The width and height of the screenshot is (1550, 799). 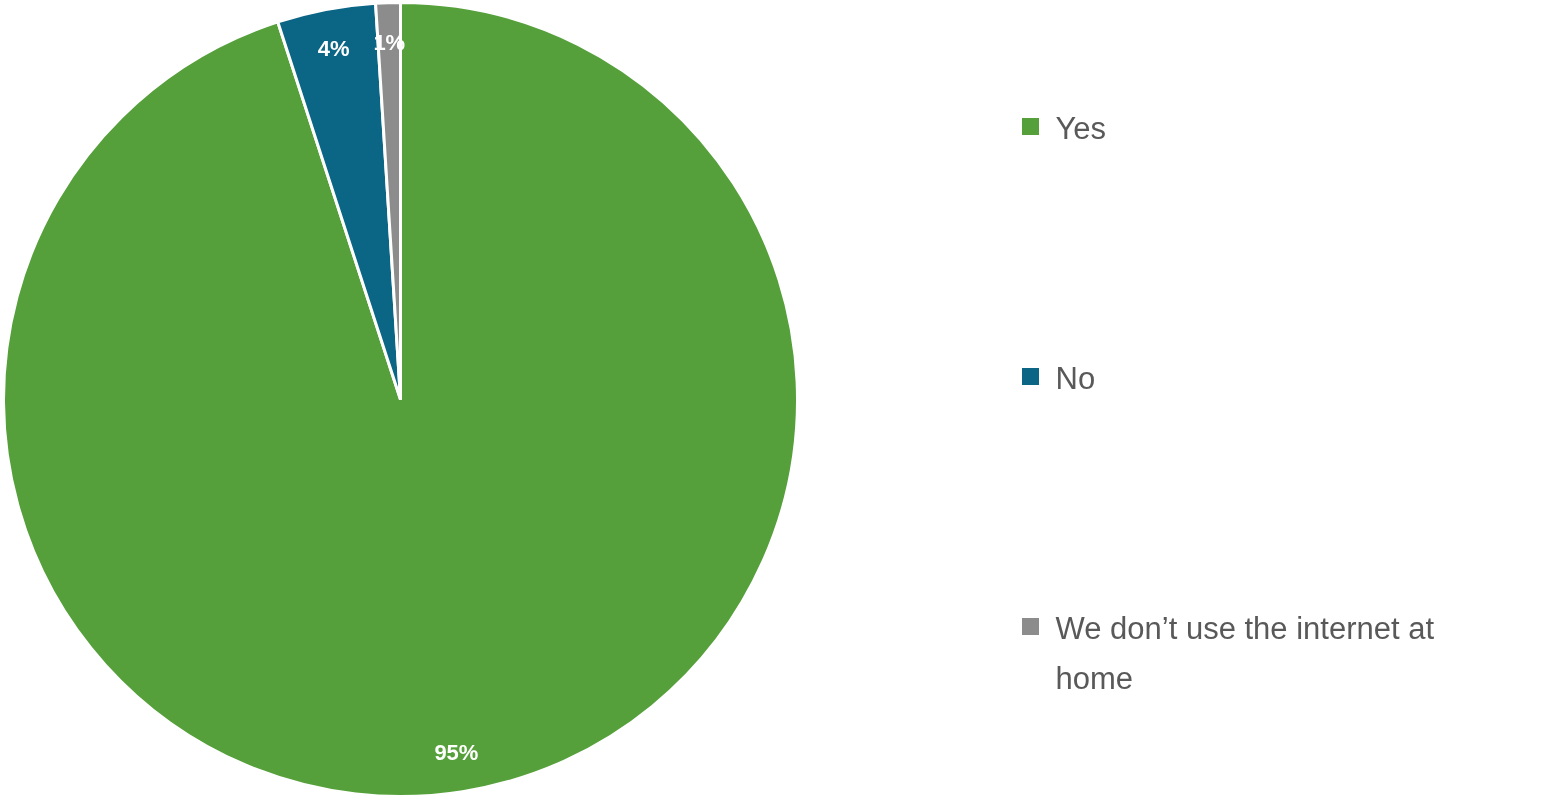 I want to click on legend-label: Yes, so click(x=1081, y=128).